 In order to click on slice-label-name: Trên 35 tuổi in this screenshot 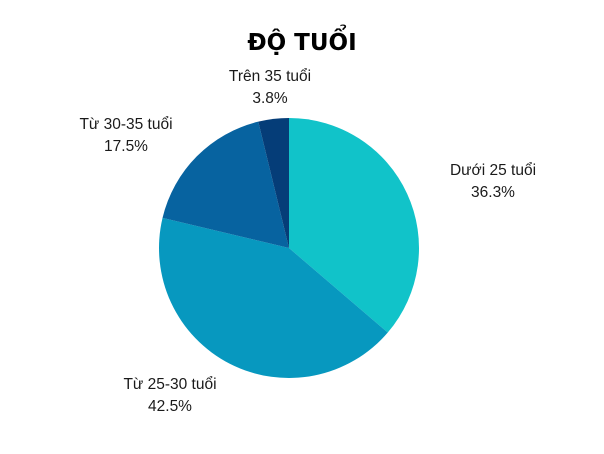, I will do `click(270, 76)`.